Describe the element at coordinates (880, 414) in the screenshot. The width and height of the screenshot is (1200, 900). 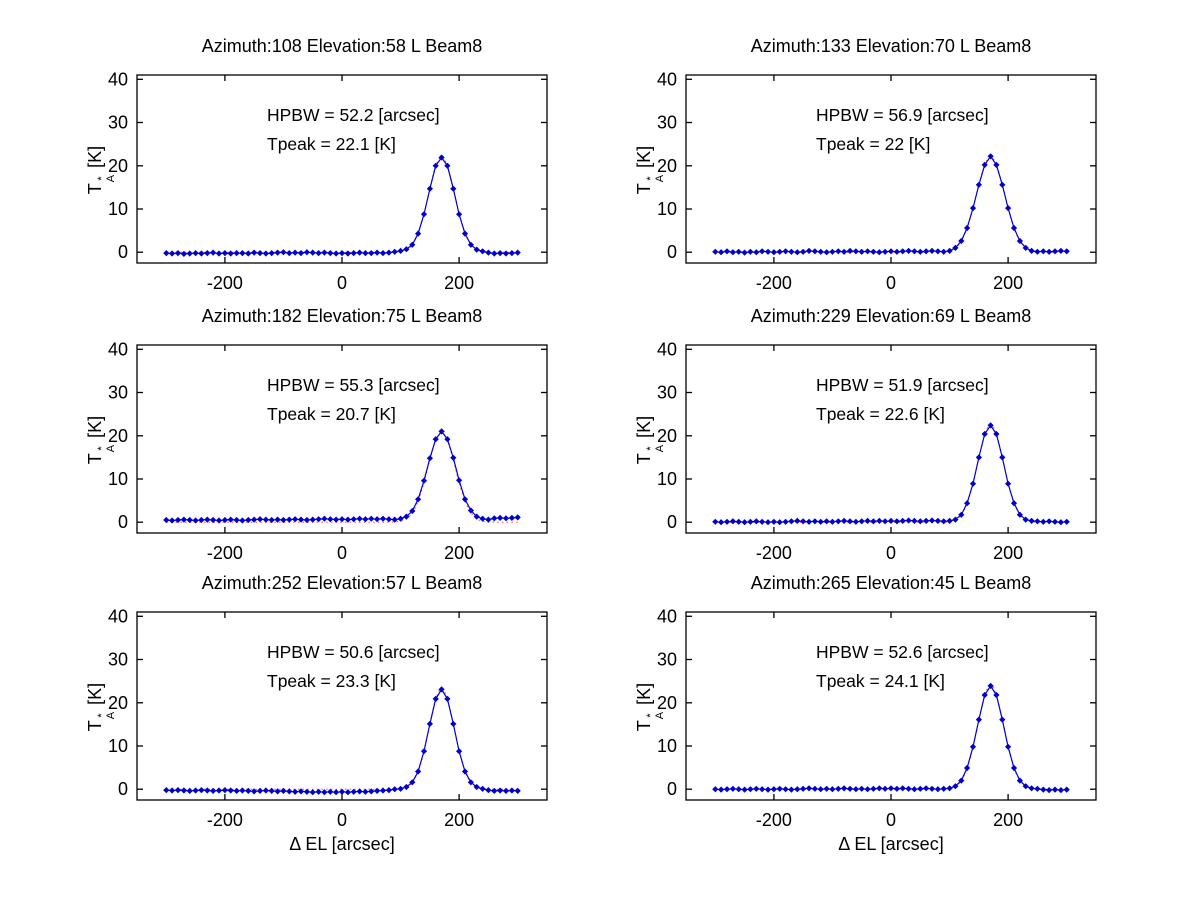
I see `tpeak-annotation: Tpeak = 22.6 [K]` at that location.